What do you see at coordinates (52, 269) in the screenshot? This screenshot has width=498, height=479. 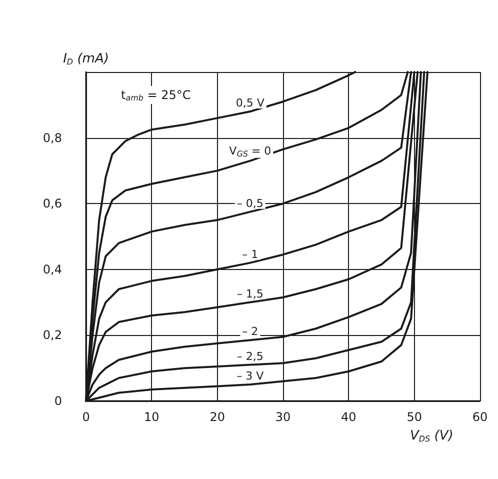 I see `y-tick-label: 0,4` at bounding box center [52, 269].